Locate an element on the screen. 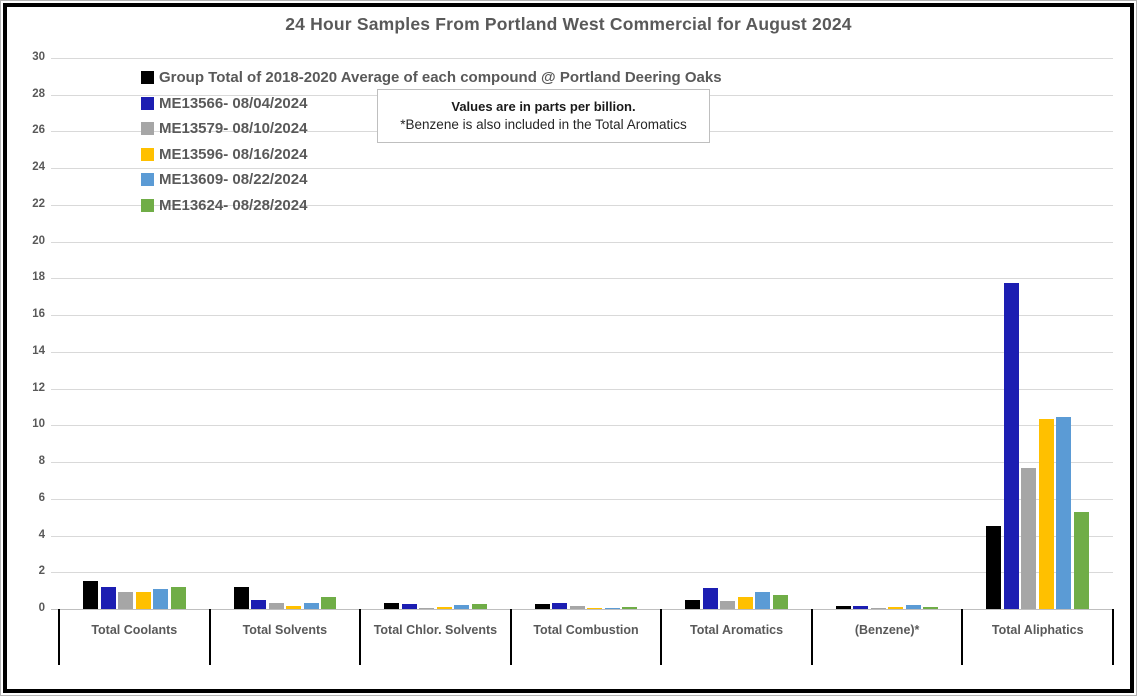 The image size is (1137, 696). x-axis-category-label: Total Aromatics is located at coordinates (737, 630).